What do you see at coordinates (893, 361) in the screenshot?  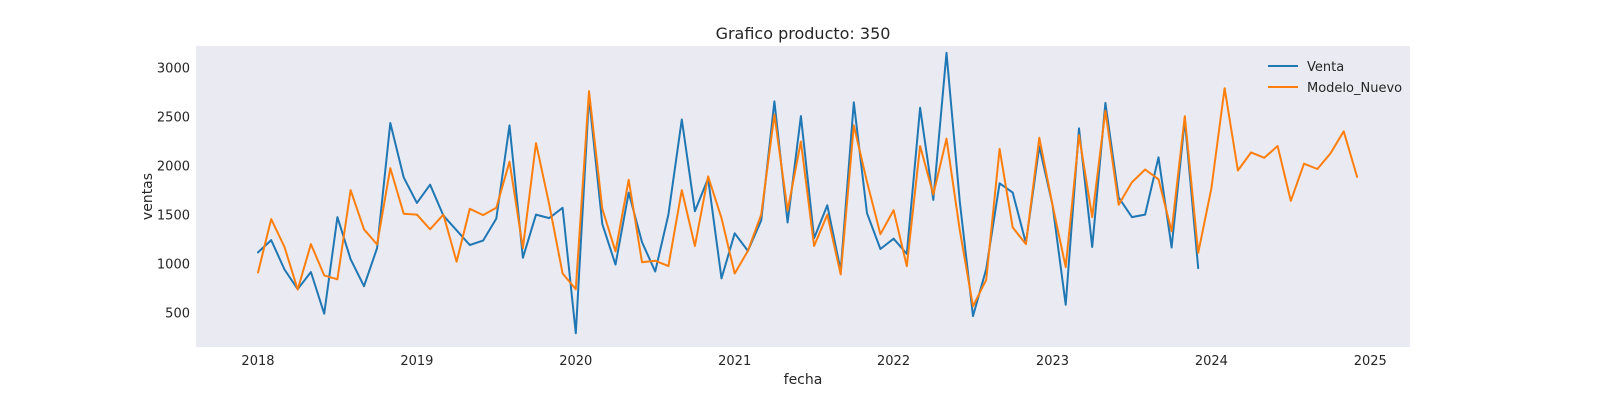 I see `x-tick-label: 2022` at bounding box center [893, 361].